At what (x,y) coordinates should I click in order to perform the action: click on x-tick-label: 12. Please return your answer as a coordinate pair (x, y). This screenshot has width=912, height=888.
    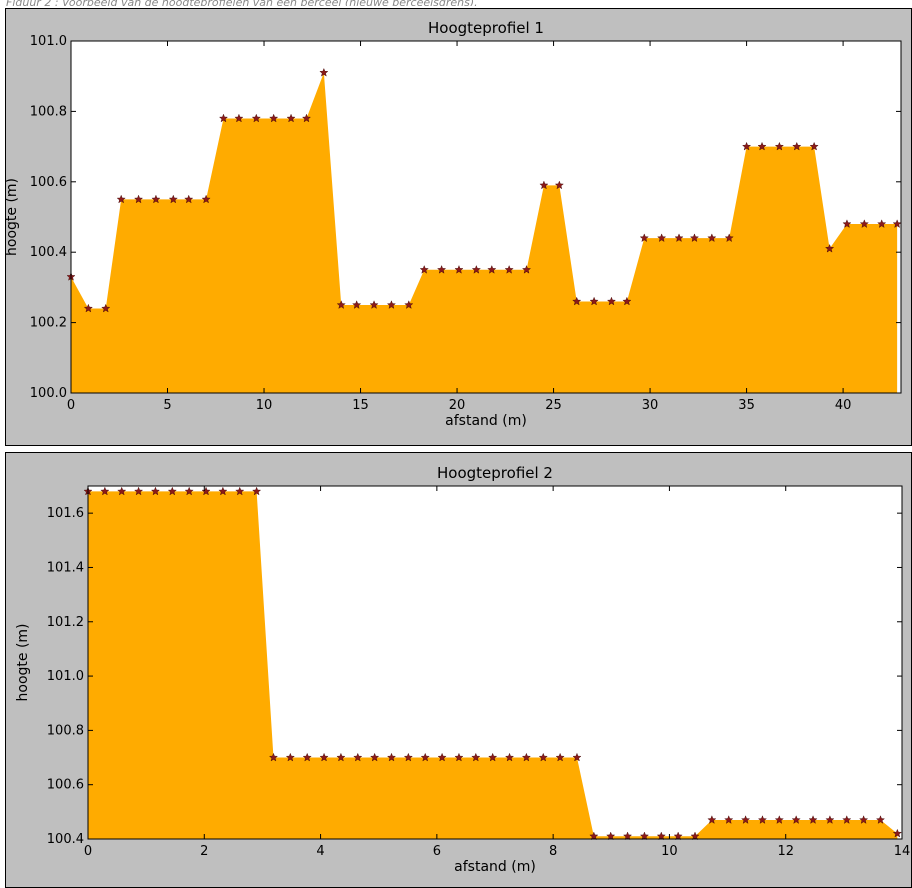
    Looking at the image, I should click on (785, 851).